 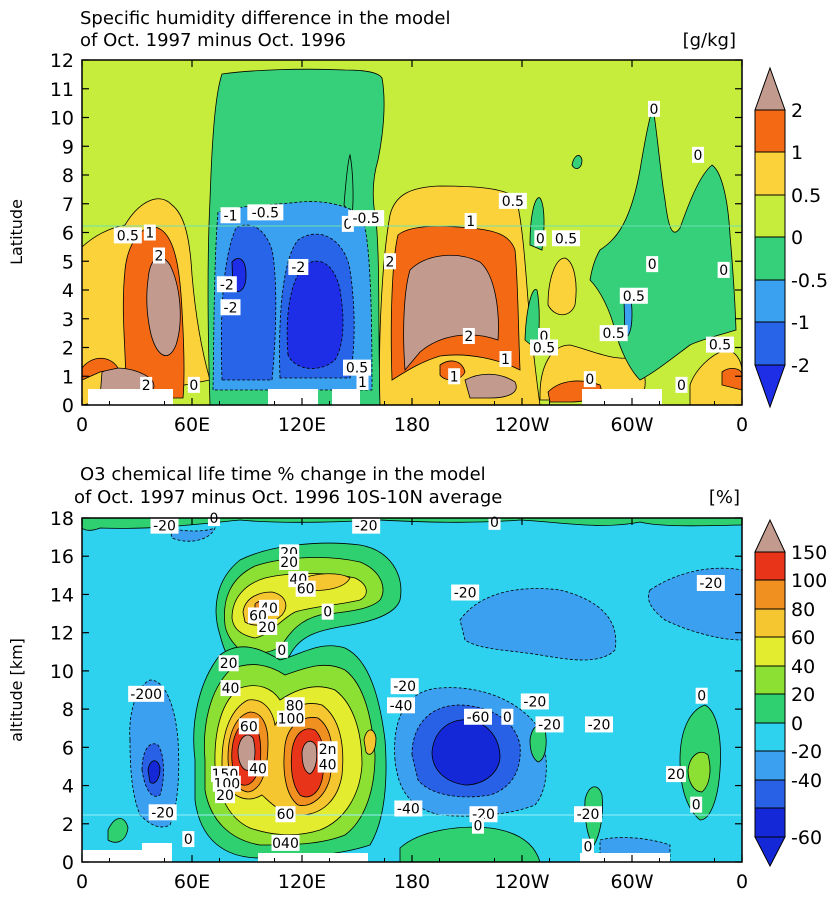 I want to click on y-tick-label: 6, so click(x=68, y=748).